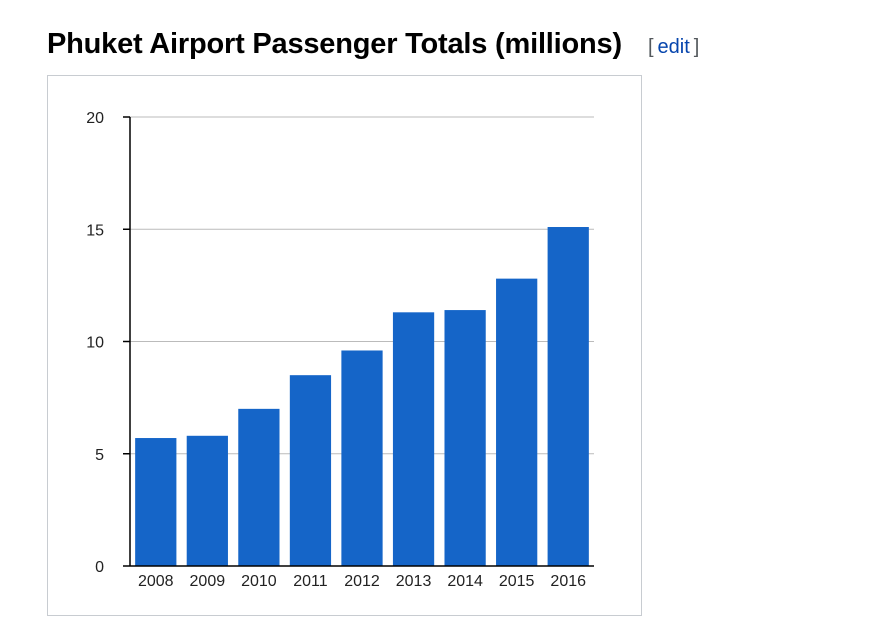 The height and width of the screenshot is (638, 874). What do you see at coordinates (568, 581) in the screenshot?
I see `x-tick-label: 2016` at bounding box center [568, 581].